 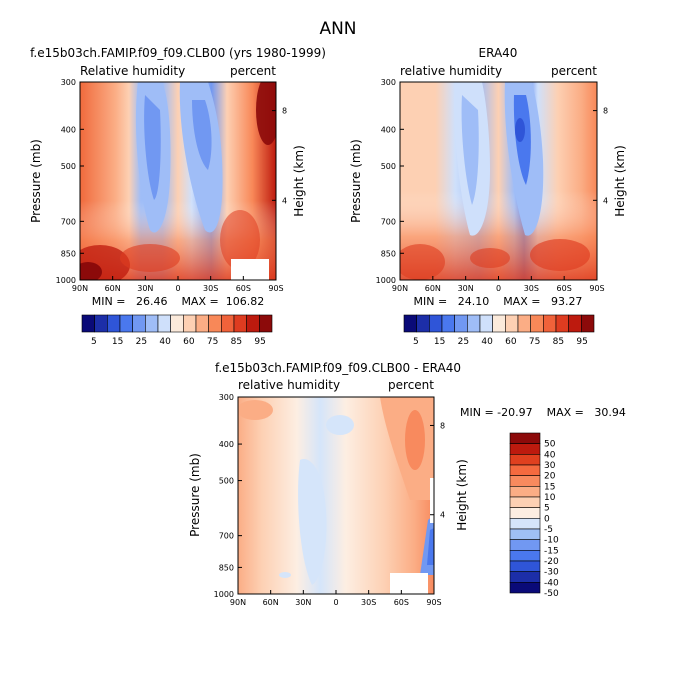 What do you see at coordinates (551, 573) in the screenshot?
I see `colorbar-label: -30` at bounding box center [551, 573].